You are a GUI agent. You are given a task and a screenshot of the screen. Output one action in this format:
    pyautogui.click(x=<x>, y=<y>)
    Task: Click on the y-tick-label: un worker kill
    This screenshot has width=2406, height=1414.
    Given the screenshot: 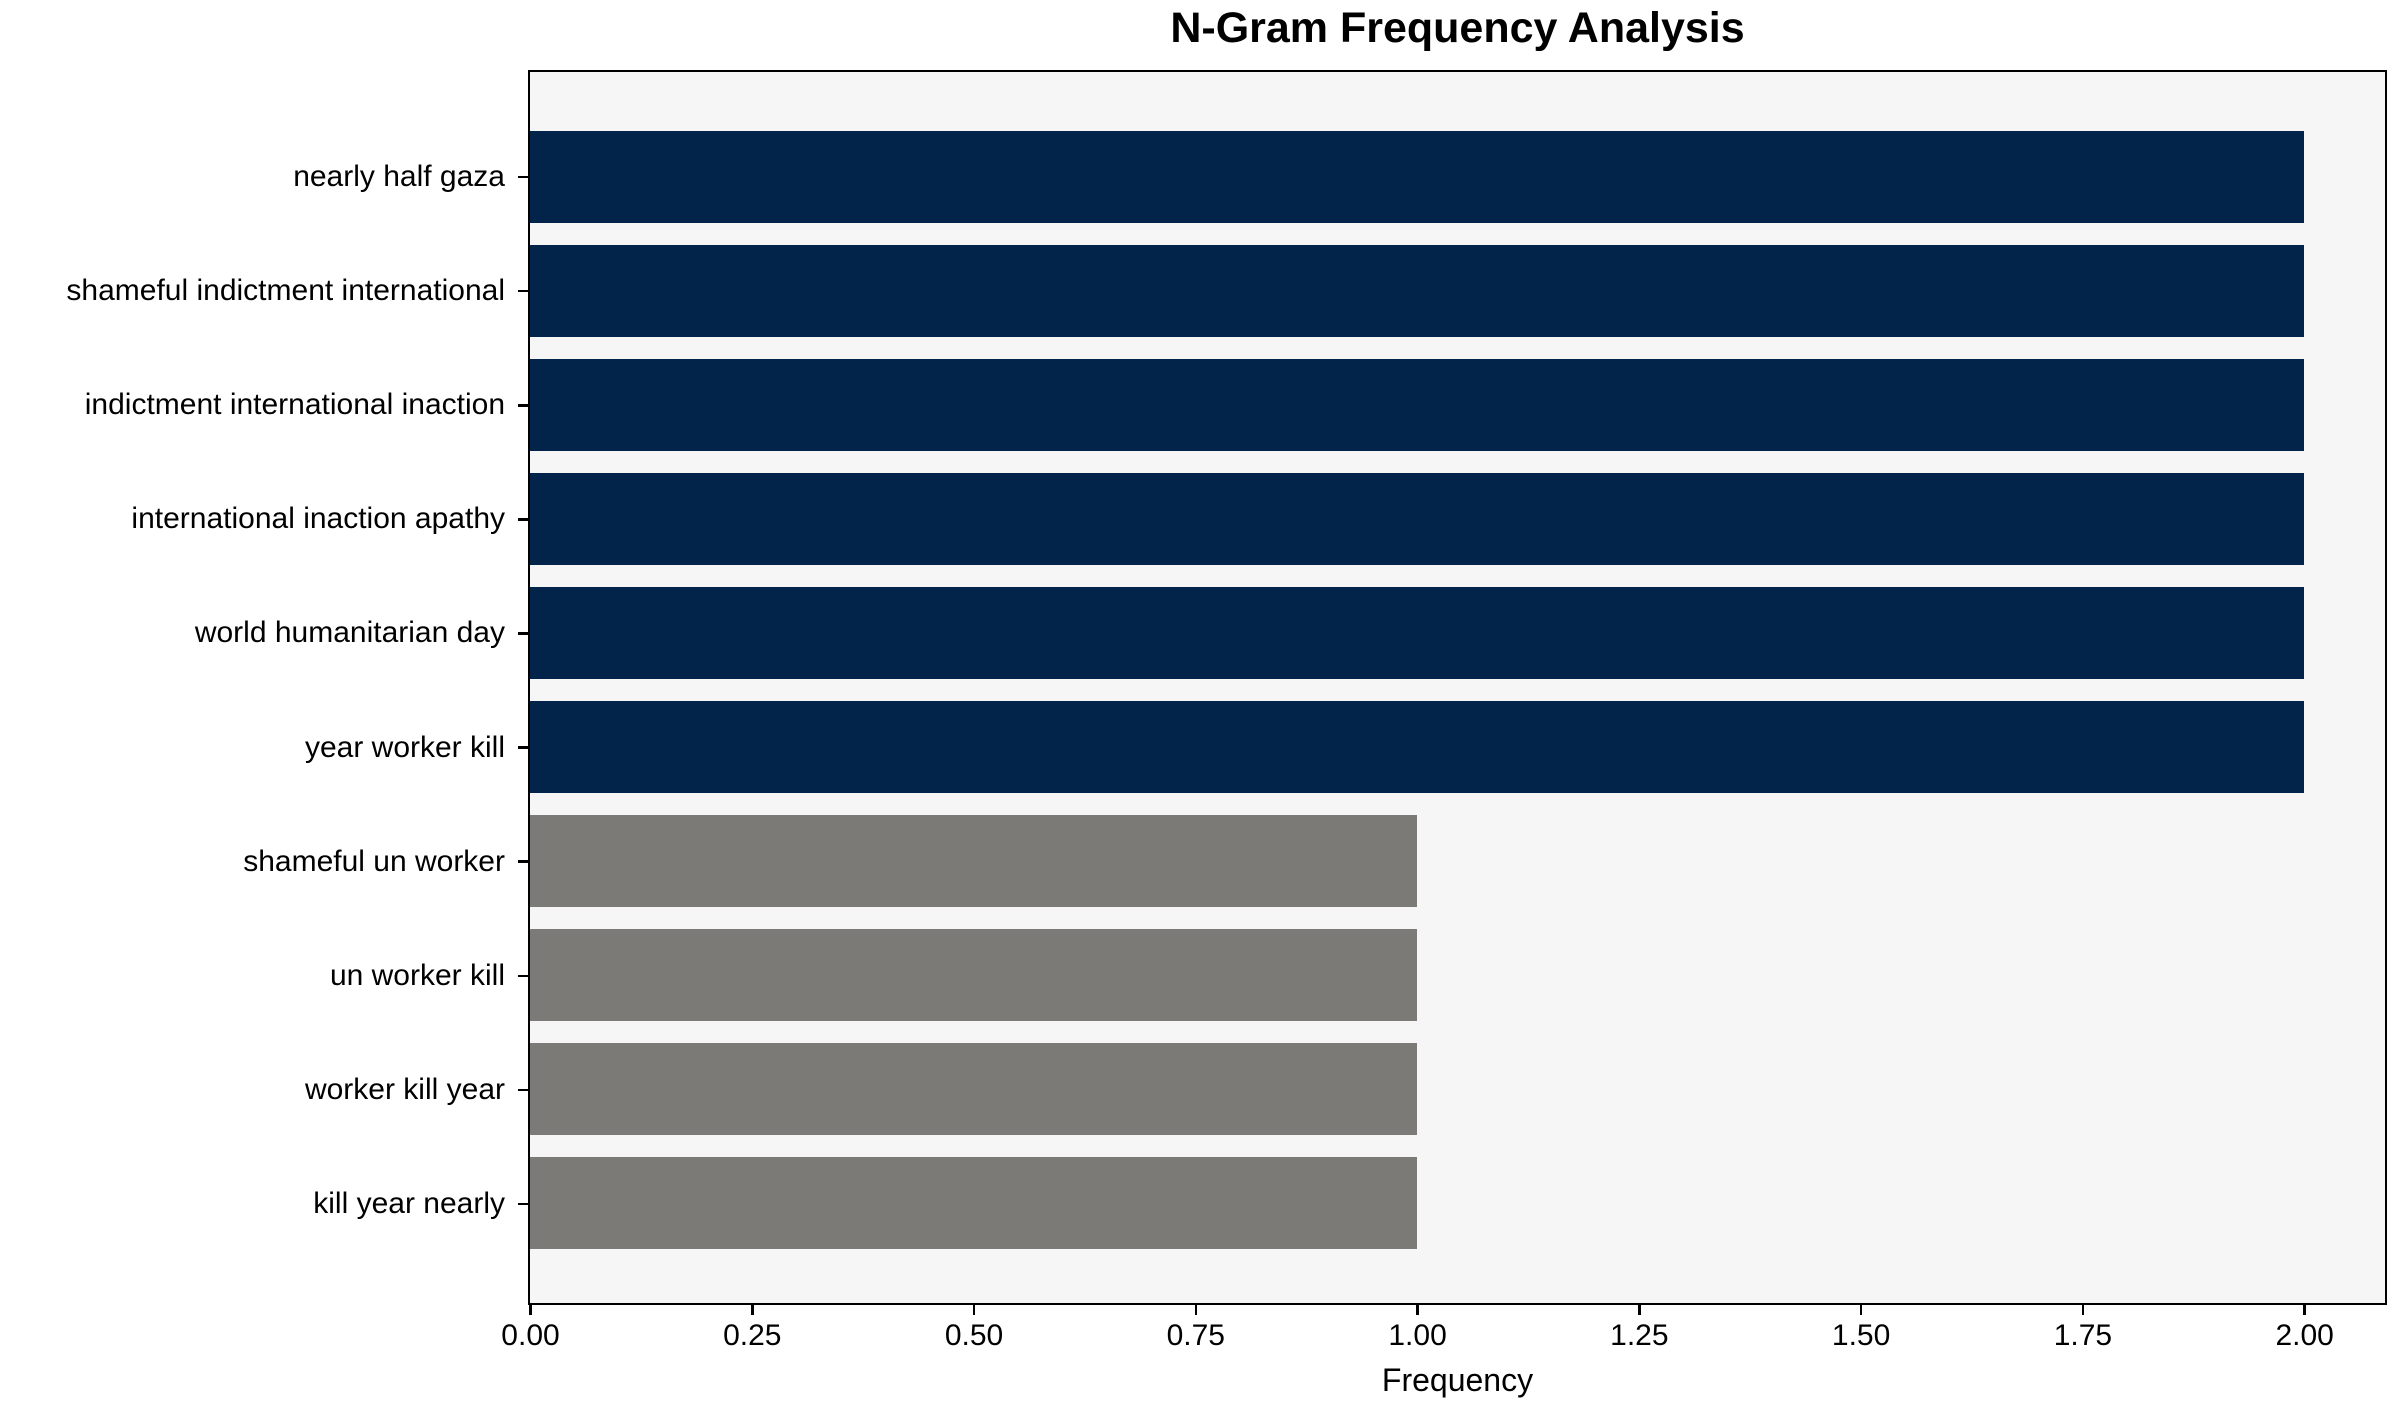 What is the action you would take?
    pyautogui.click(x=417, y=975)
    